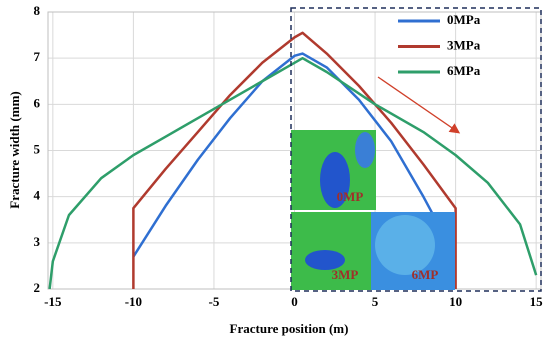 The image size is (550, 346). What do you see at coordinates (373, 210) in the screenshot?
I see `inset-images: 0MP 3MP 6MP` at bounding box center [373, 210].